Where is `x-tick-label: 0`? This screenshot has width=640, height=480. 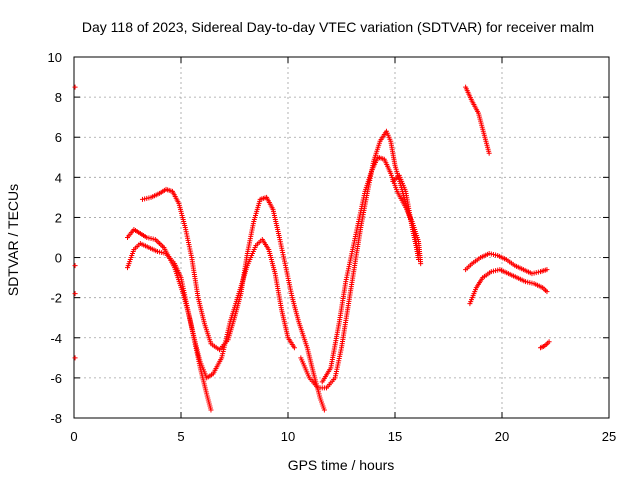
x-tick-label: 0 is located at coordinates (73, 436).